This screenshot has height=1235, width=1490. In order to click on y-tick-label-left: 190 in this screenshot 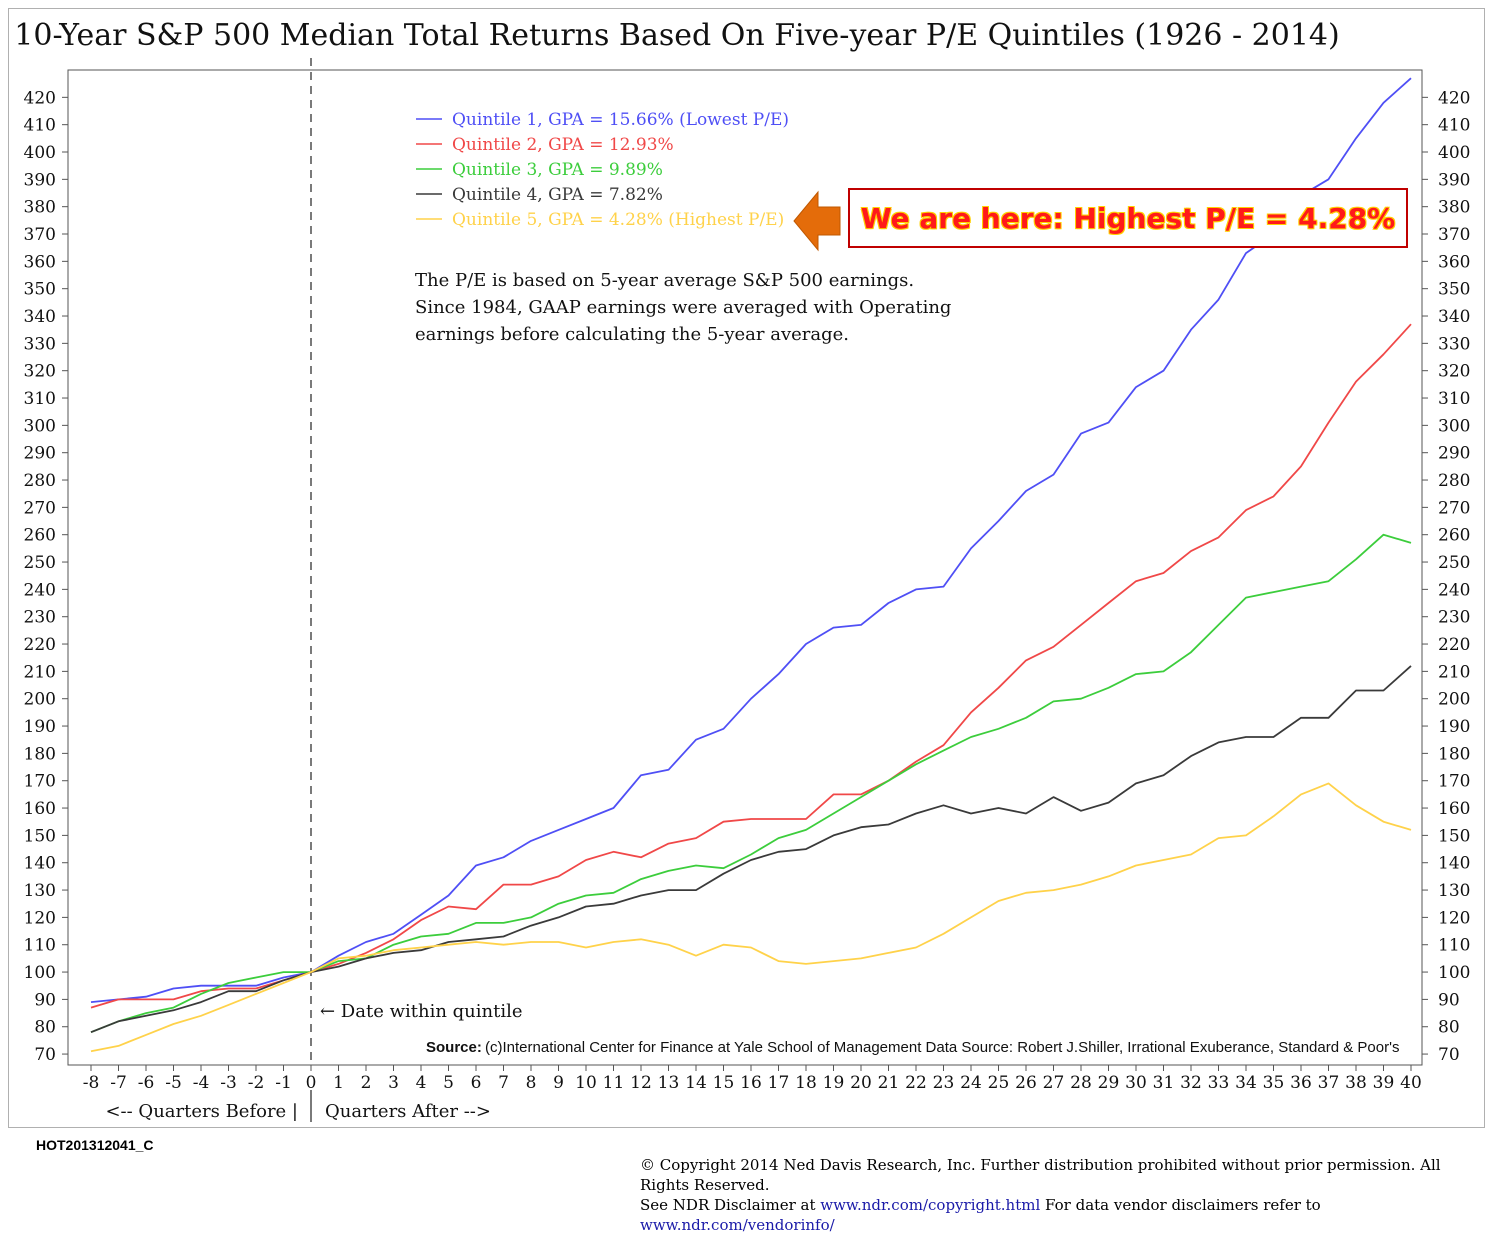, I will do `click(40, 727)`.